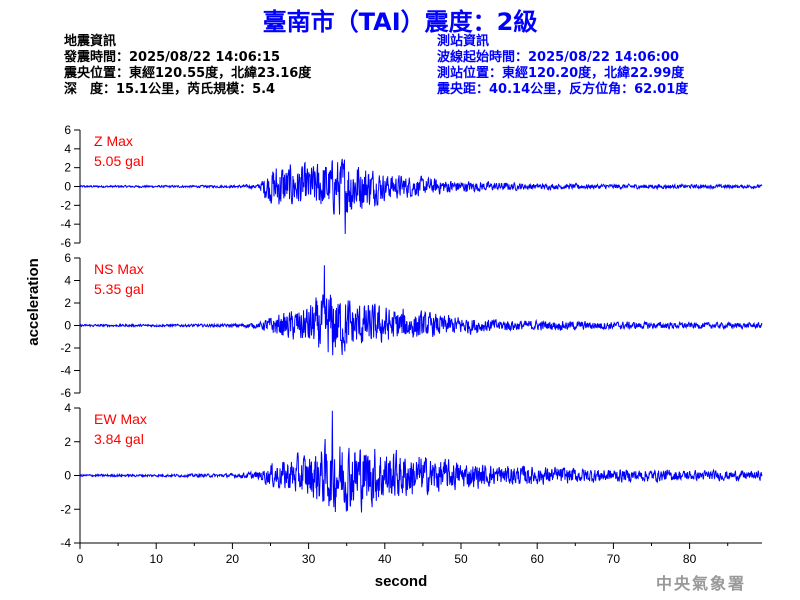 This screenshot has width=800, height=600. What do you see at coordinates (309, 559) in the screenshot?
I see `x-tick-label: 30` at bounding box center [309, 559].